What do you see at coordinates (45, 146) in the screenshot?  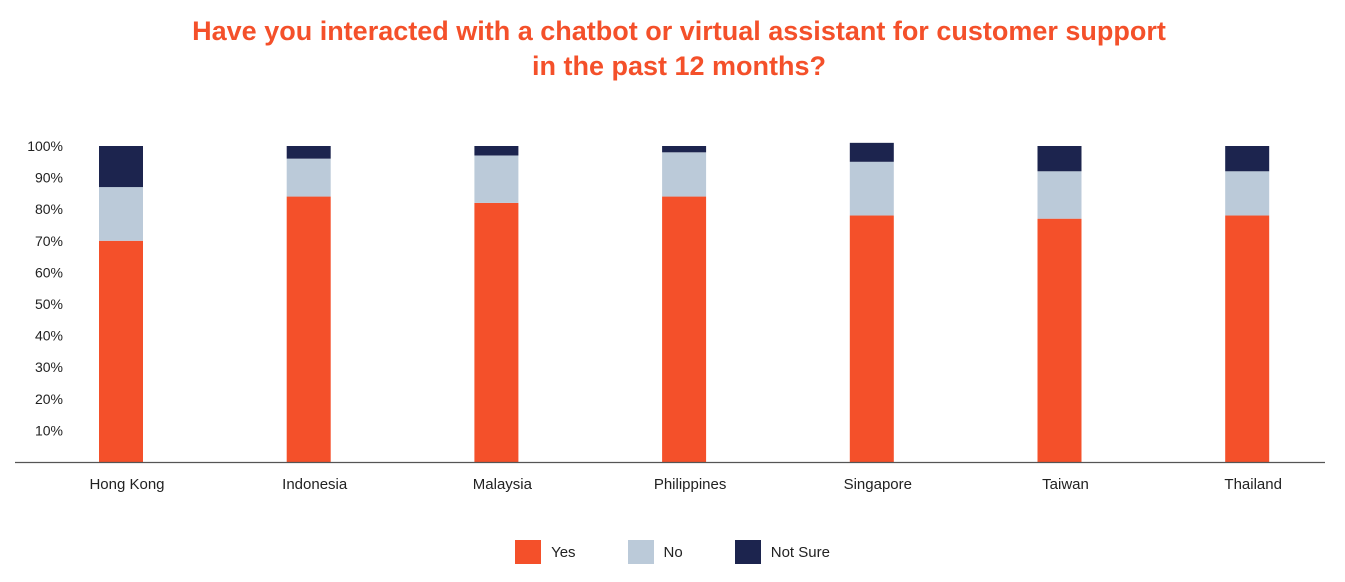 I see `y-tick-label: 100%` at bounding box center [45, 146].